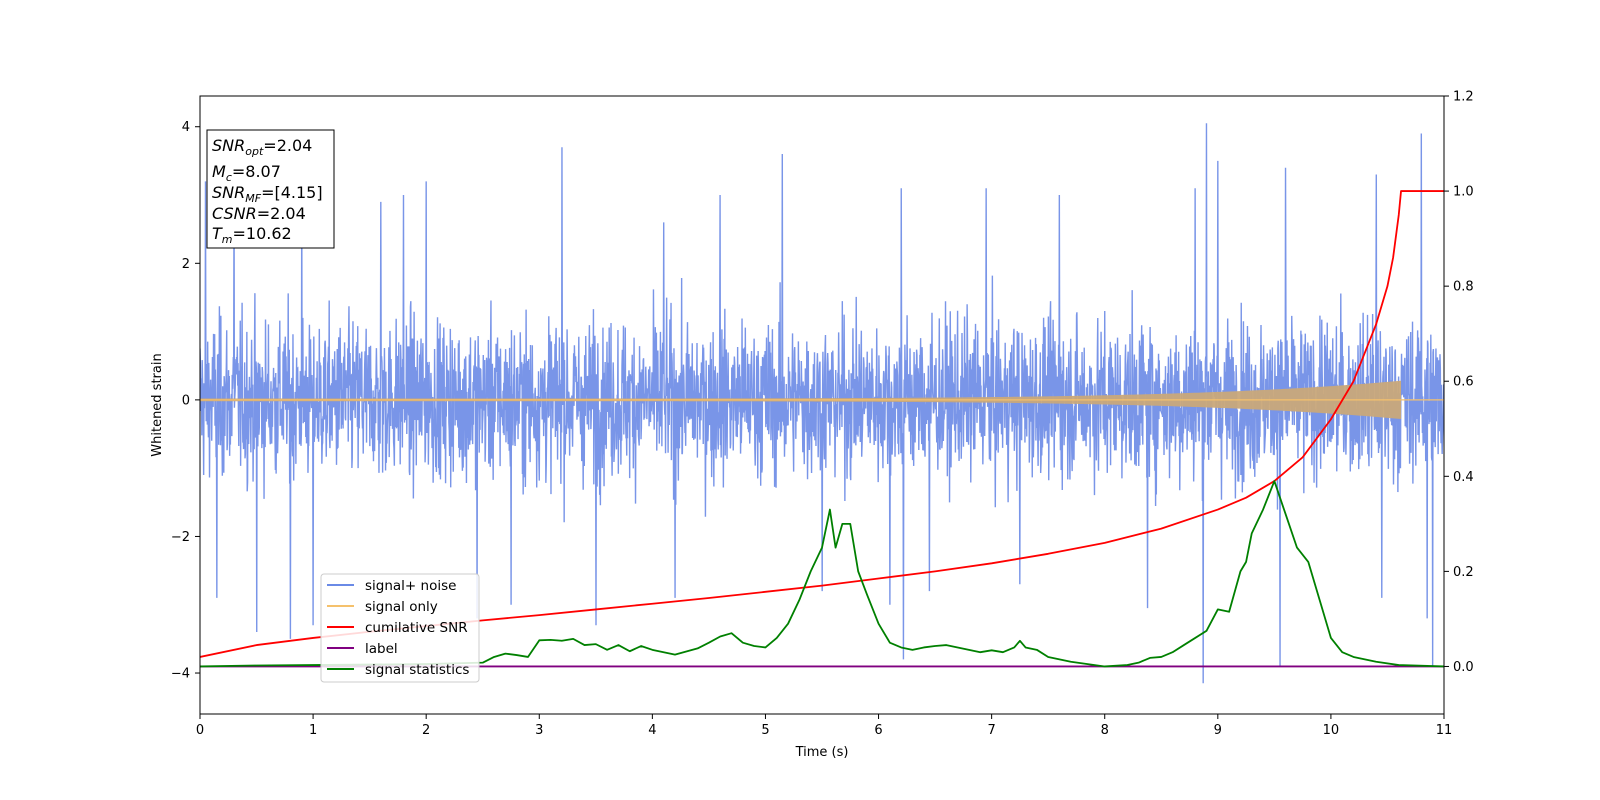 The image size is (1600, 800). Describe the element at coordinates (180, 537) in the screenshot. I see `y-tick-label-1: −2` at that location.